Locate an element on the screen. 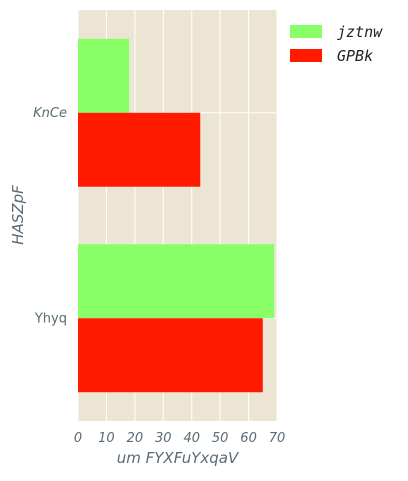 This screenshot has height=481, width=408. y-tick-label: Yhyq is located at coordinates (50, 318).